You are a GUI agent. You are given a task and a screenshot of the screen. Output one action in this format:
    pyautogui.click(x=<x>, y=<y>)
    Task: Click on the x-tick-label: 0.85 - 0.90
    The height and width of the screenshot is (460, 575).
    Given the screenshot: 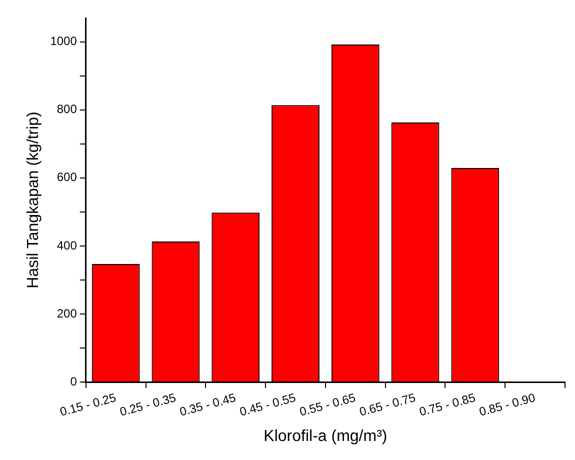 What is the action you would take?
    pyautogui.click(x=508, y=404)
    